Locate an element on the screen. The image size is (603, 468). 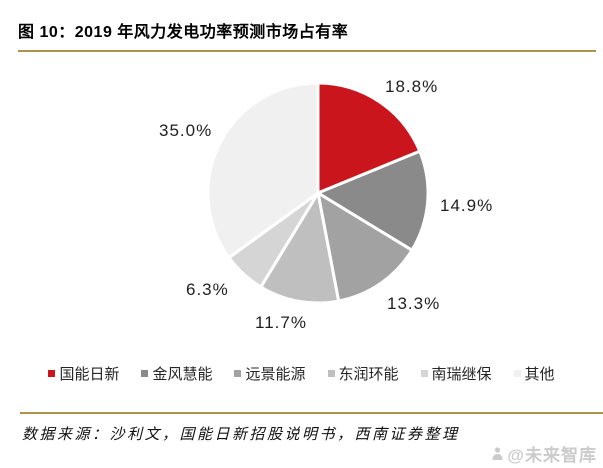
legend-item-3: 远景能源 is located at coordinates (270, 373).